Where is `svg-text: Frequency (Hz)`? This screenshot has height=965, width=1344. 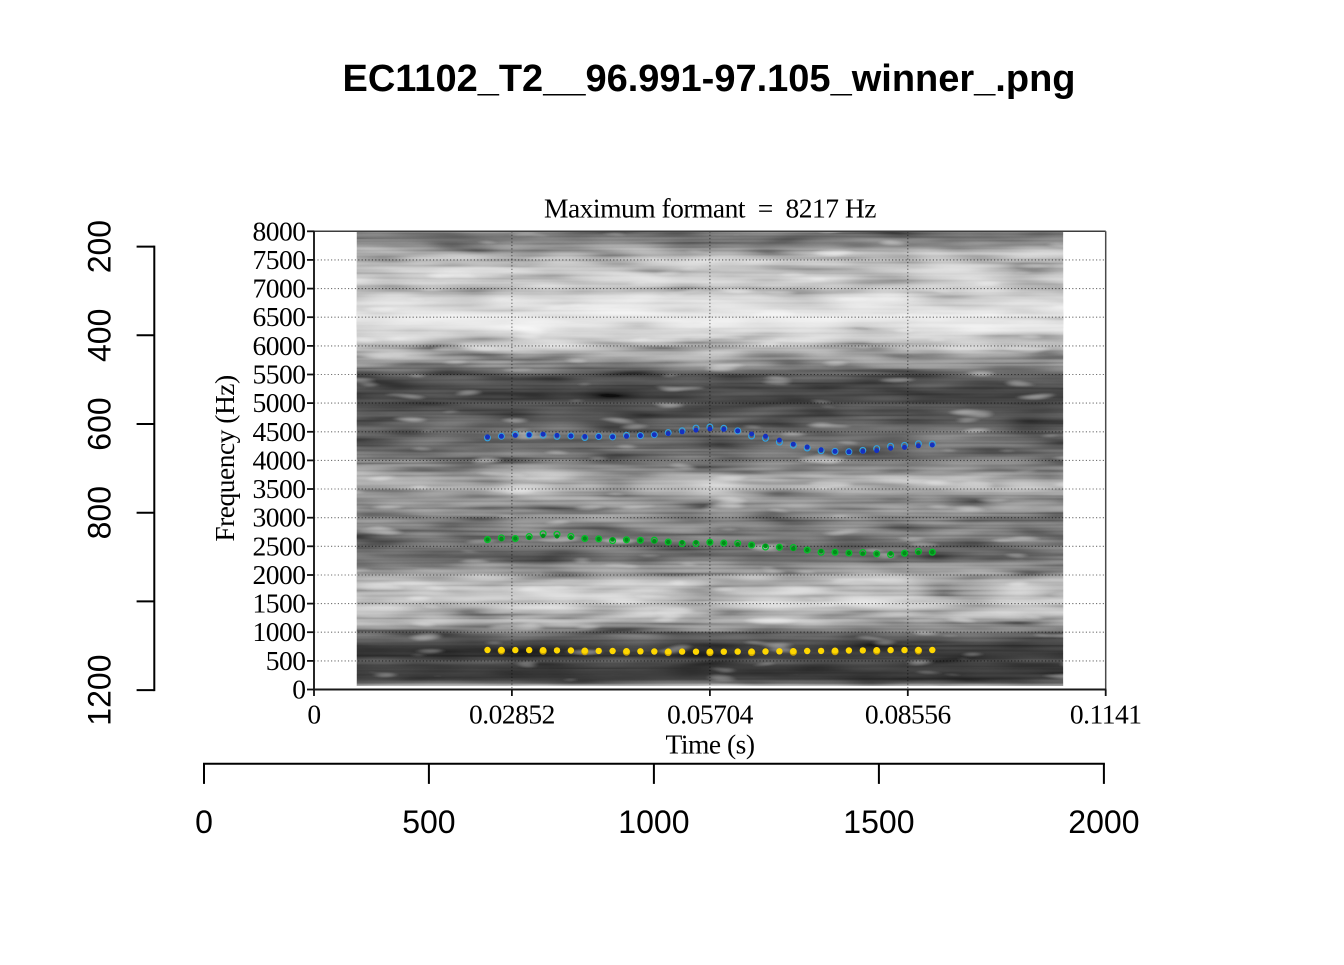
svg-text: Frequency (Hz) is located at coordinates (224, 458).